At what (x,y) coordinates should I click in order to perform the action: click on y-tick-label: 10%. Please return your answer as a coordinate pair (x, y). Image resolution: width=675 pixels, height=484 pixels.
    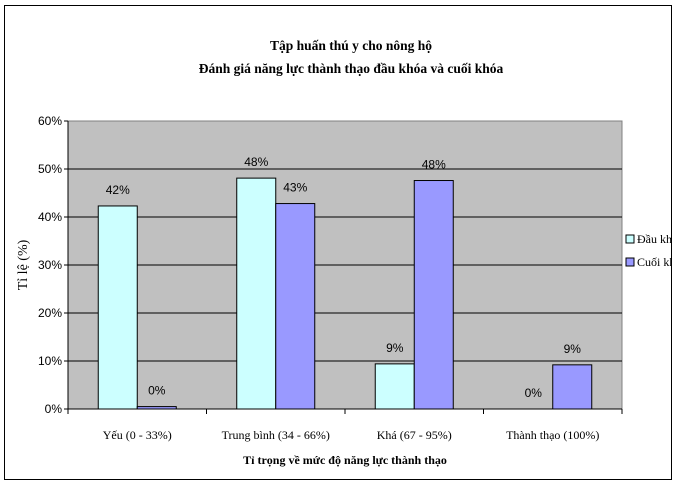
    Looking at the image, I should click on (50, 361).